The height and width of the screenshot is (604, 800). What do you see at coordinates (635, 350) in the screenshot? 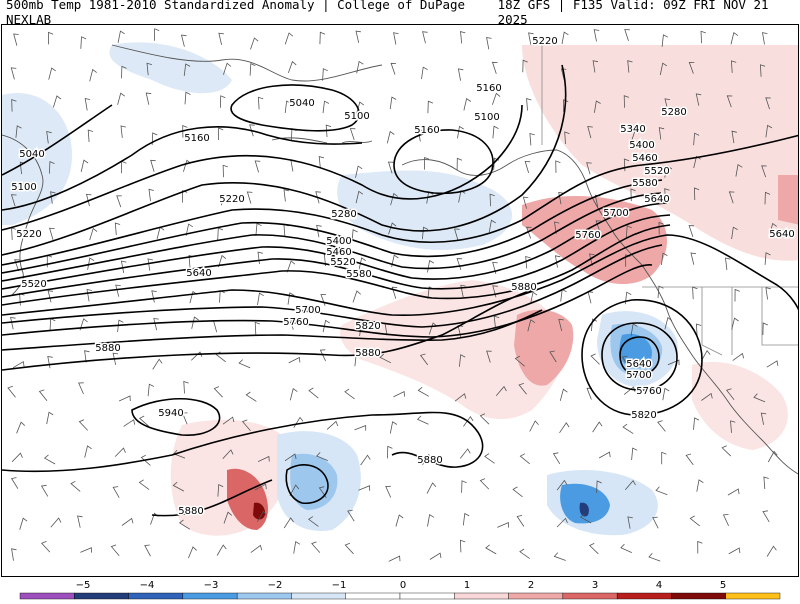
I see `negative-anomaly-low-core` at bounding box center [635, 350].